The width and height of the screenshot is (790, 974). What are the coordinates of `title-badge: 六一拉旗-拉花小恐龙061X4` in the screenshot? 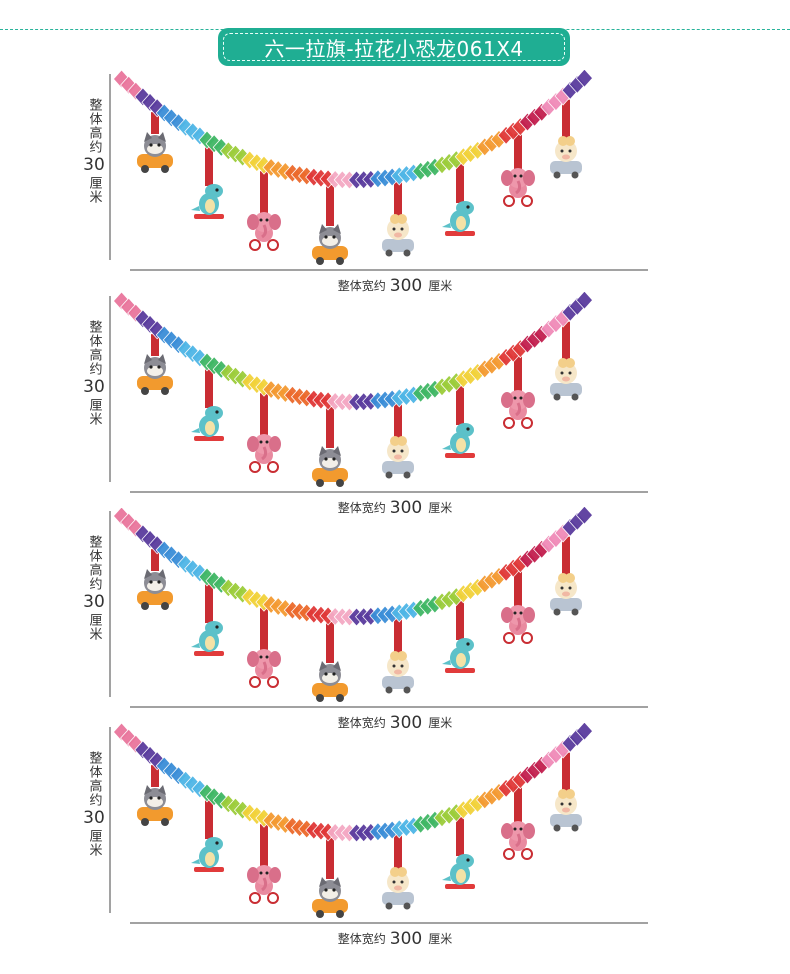 It's located at (394, 47).